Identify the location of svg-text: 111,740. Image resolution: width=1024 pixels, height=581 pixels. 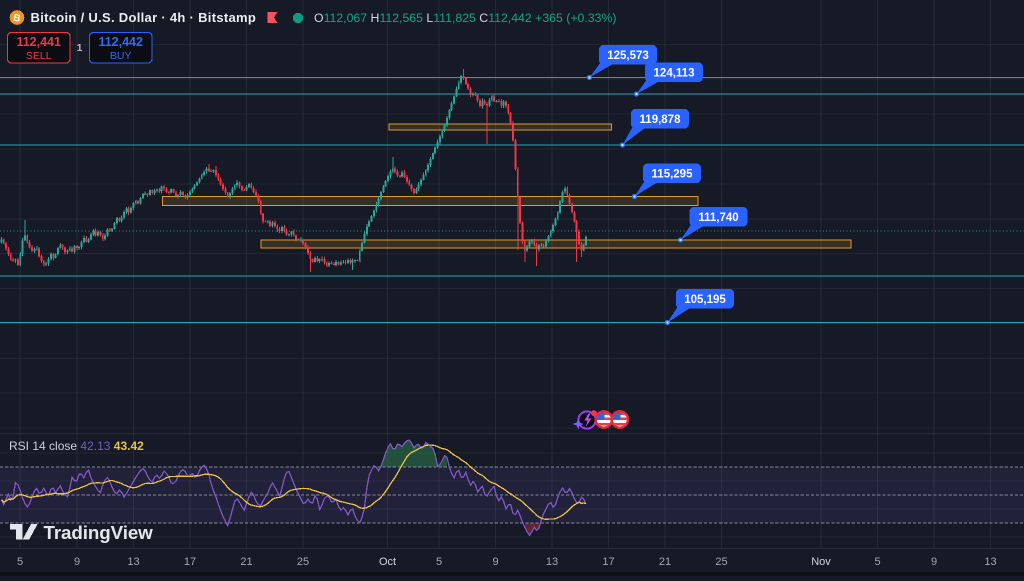
(718, 218).